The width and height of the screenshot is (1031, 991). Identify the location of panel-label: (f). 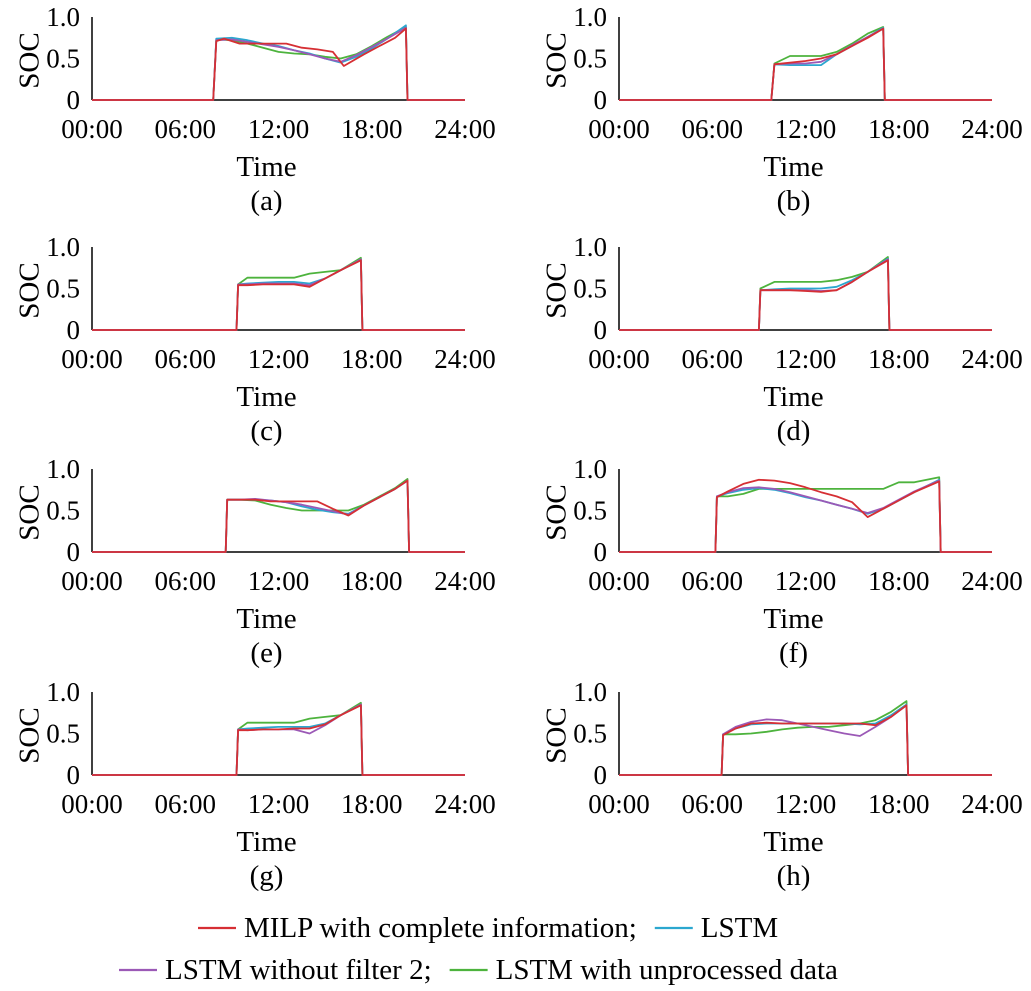
(793, 653).